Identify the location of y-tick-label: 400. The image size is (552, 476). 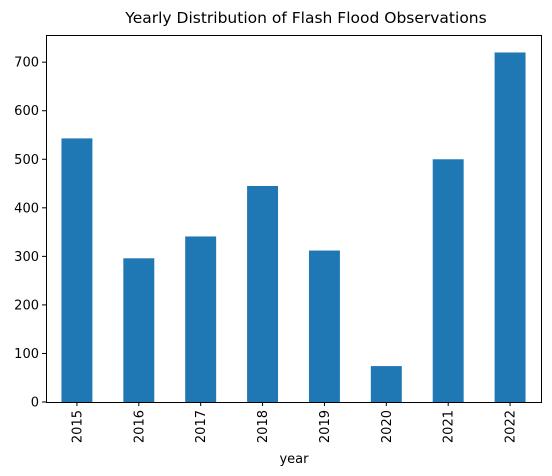
(26, 208).